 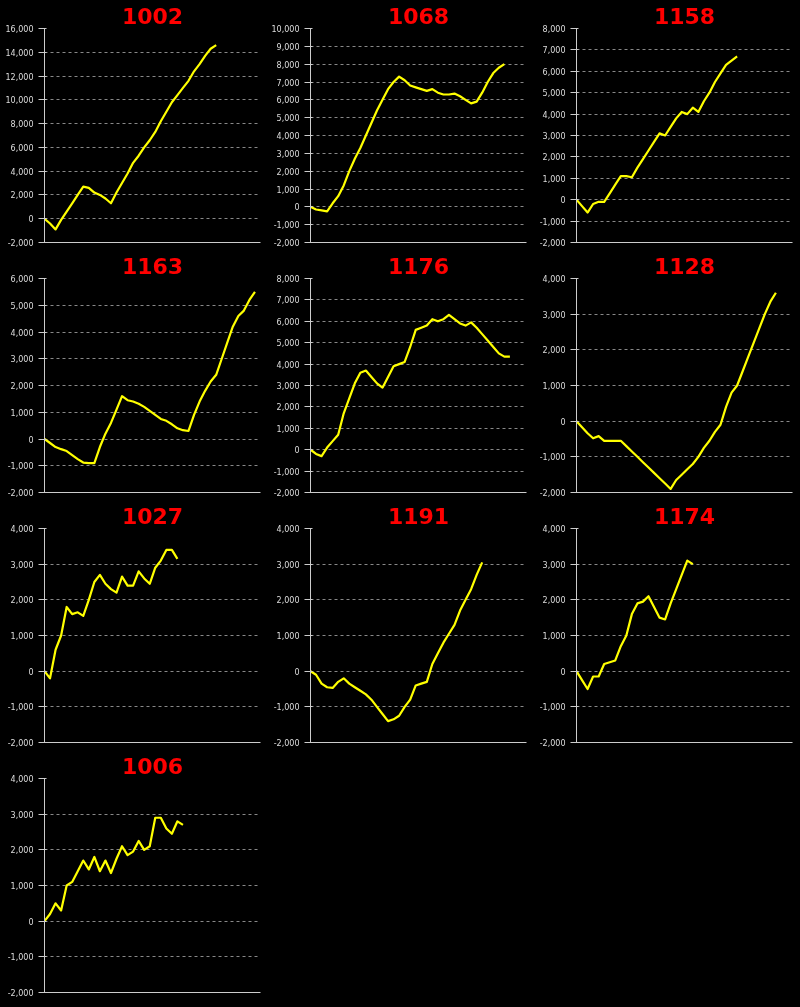 I want to click on chart-title: 1176, so click(x=418, y=266).